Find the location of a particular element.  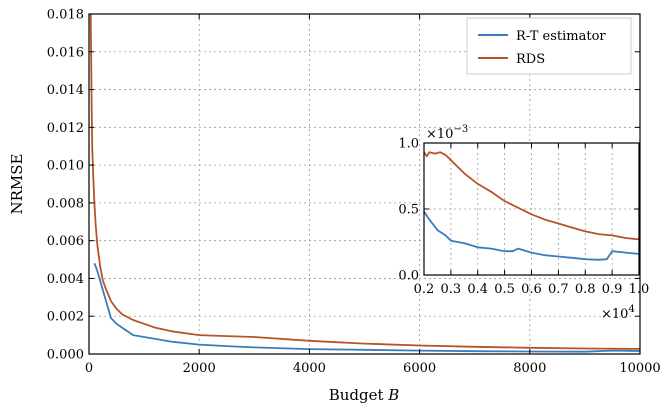

main-x-tick-label: 8000 is located at coordinates (529, 368).